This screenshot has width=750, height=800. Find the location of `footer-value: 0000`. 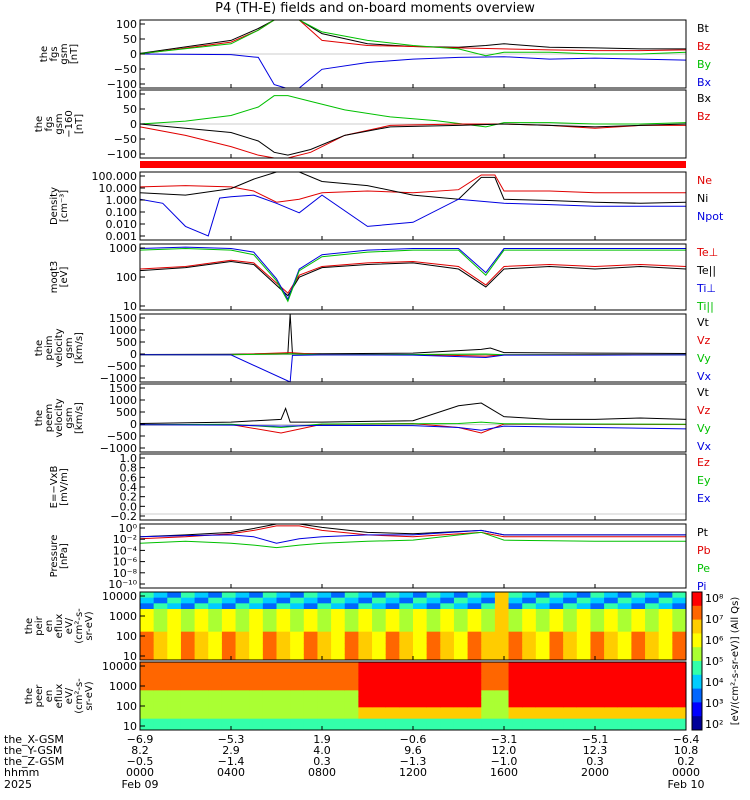

footer-value: 0000 is located at coordinates (686, 772).